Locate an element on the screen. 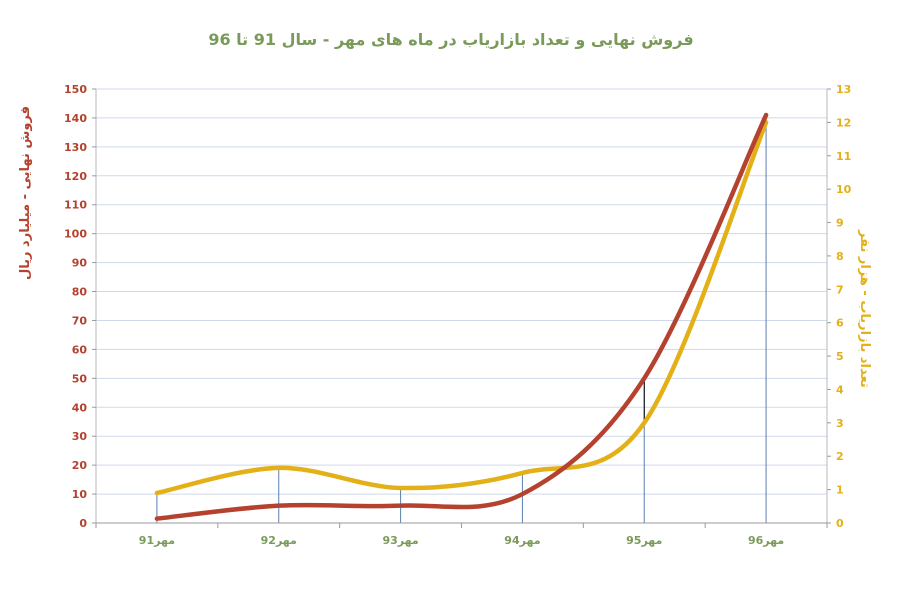 The width and height of the screenshot is (902, 599). y2-tick-label: 11 is located at coordinates (843, 156).